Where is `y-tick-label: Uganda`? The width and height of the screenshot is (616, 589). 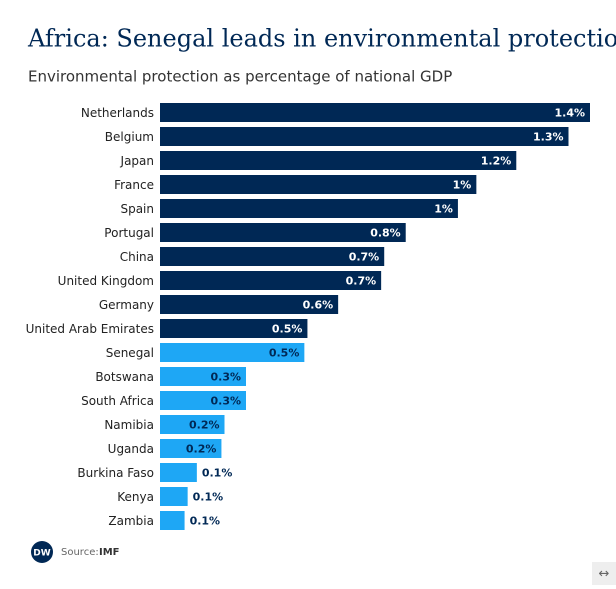 y-tick-label: Uganda is located at coordinates (131, 449).